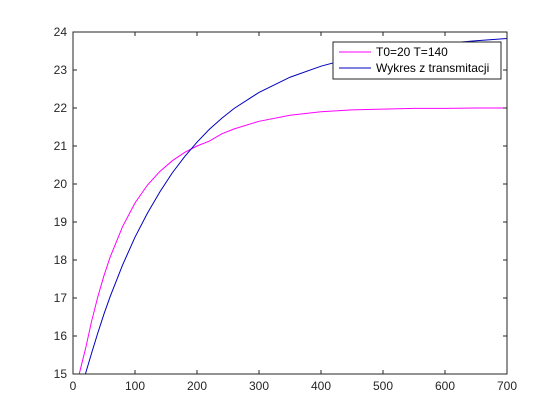 Image resolution: width=560 pixels, height=420 pixels. I want to click on y-tick-label: 23, so click(61, 70).